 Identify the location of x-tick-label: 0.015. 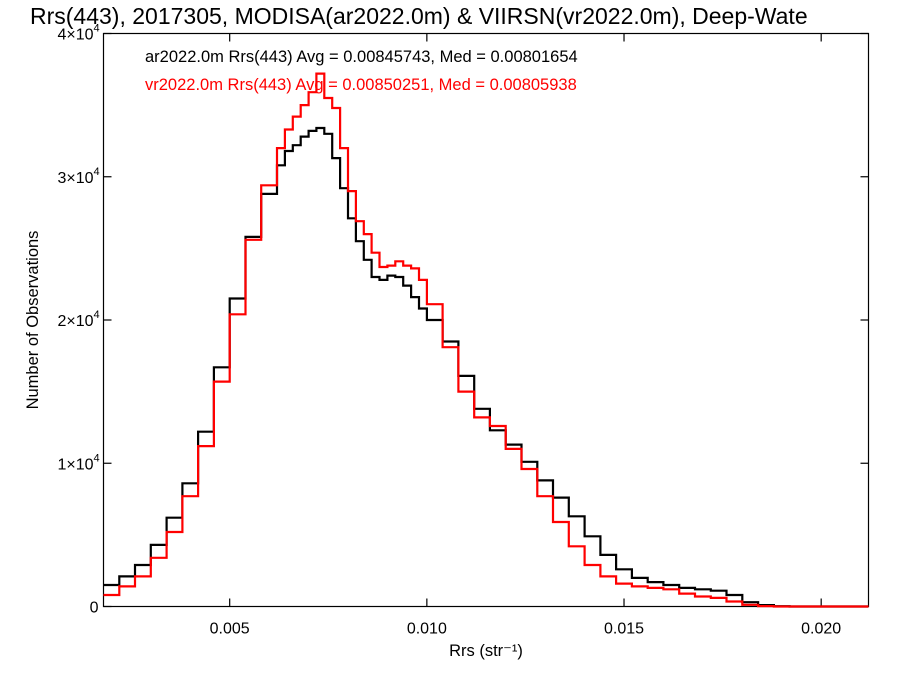
(624, 629).